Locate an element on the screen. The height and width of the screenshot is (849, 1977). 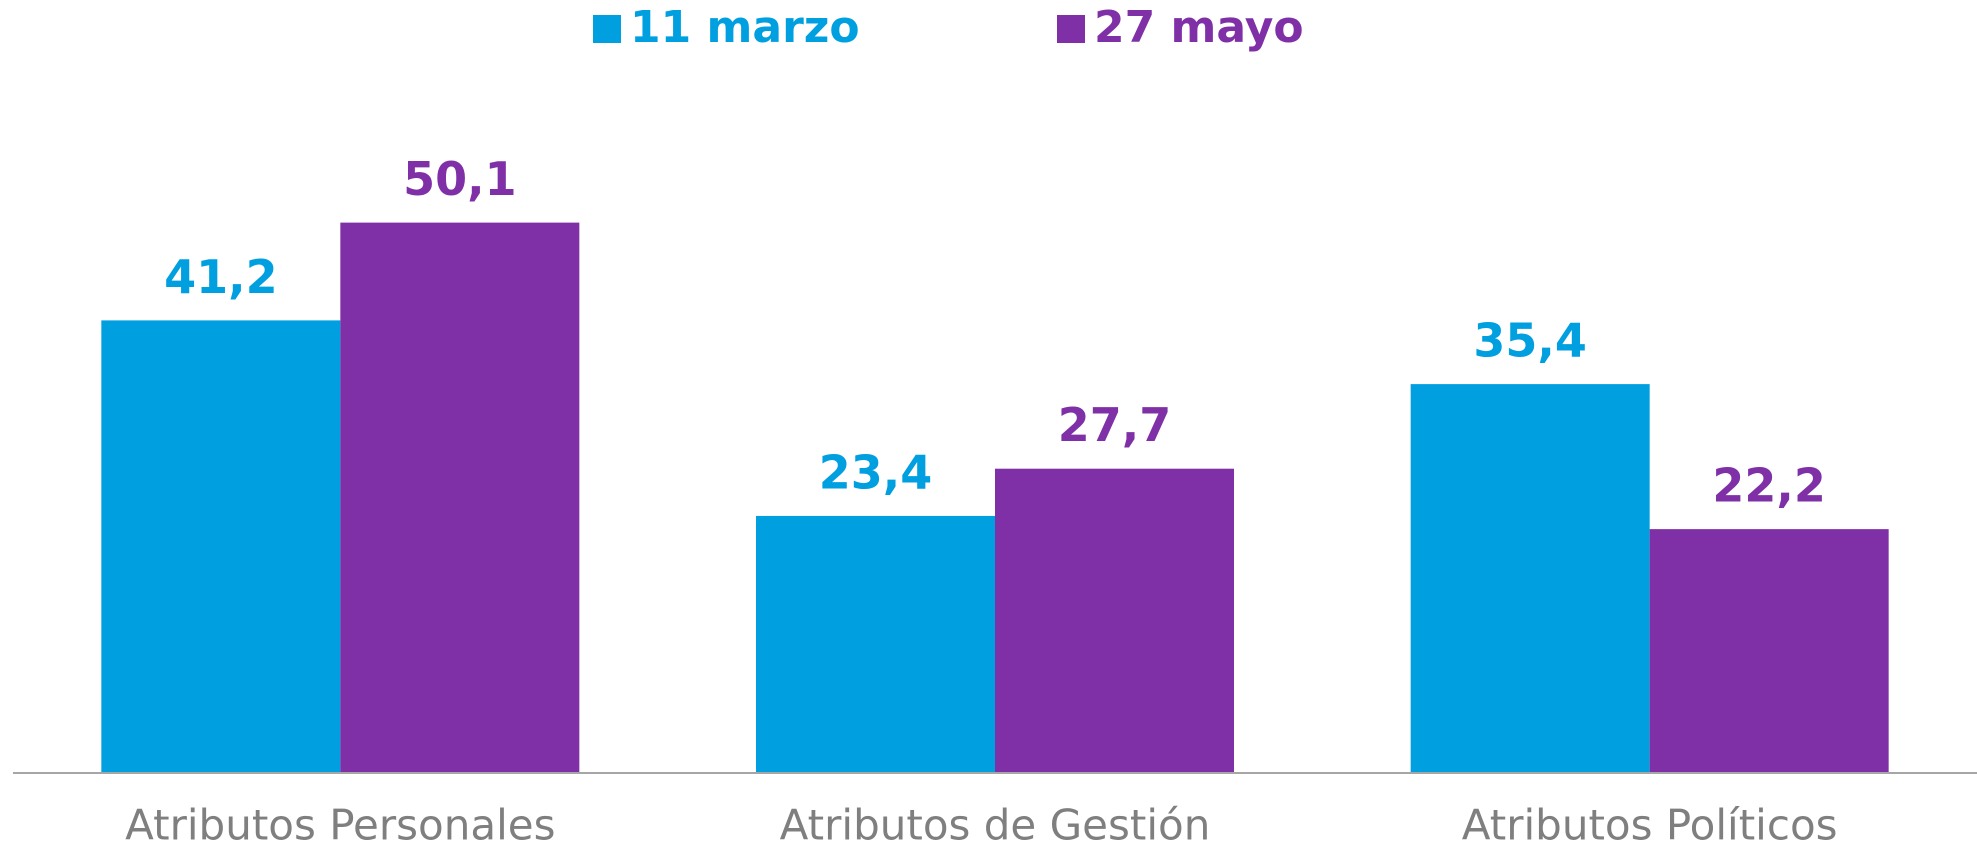
value-label: 50,1 is located at coordinates (460, 179).